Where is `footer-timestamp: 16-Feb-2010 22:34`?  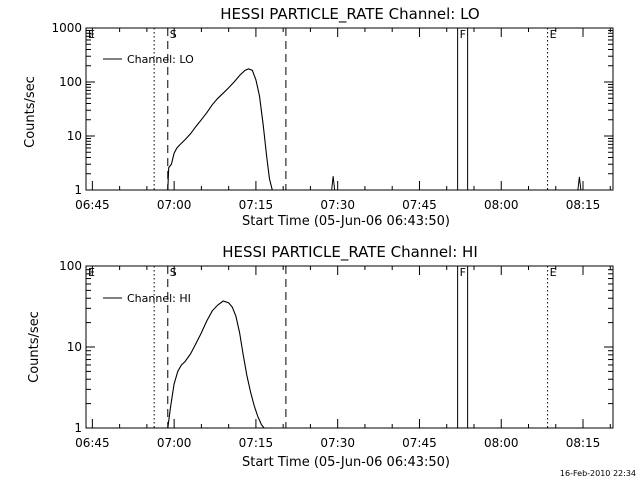
footer-timestamp: 16-Feb-2010 22:34 is located at coordinates (598, 473).